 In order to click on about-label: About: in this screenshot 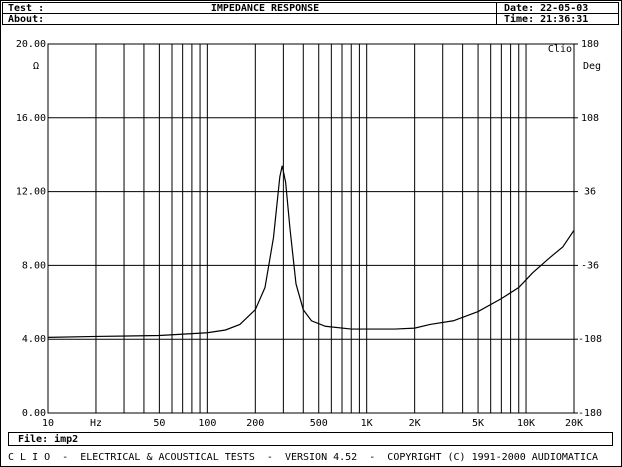, I will do `click(26, 19)`.